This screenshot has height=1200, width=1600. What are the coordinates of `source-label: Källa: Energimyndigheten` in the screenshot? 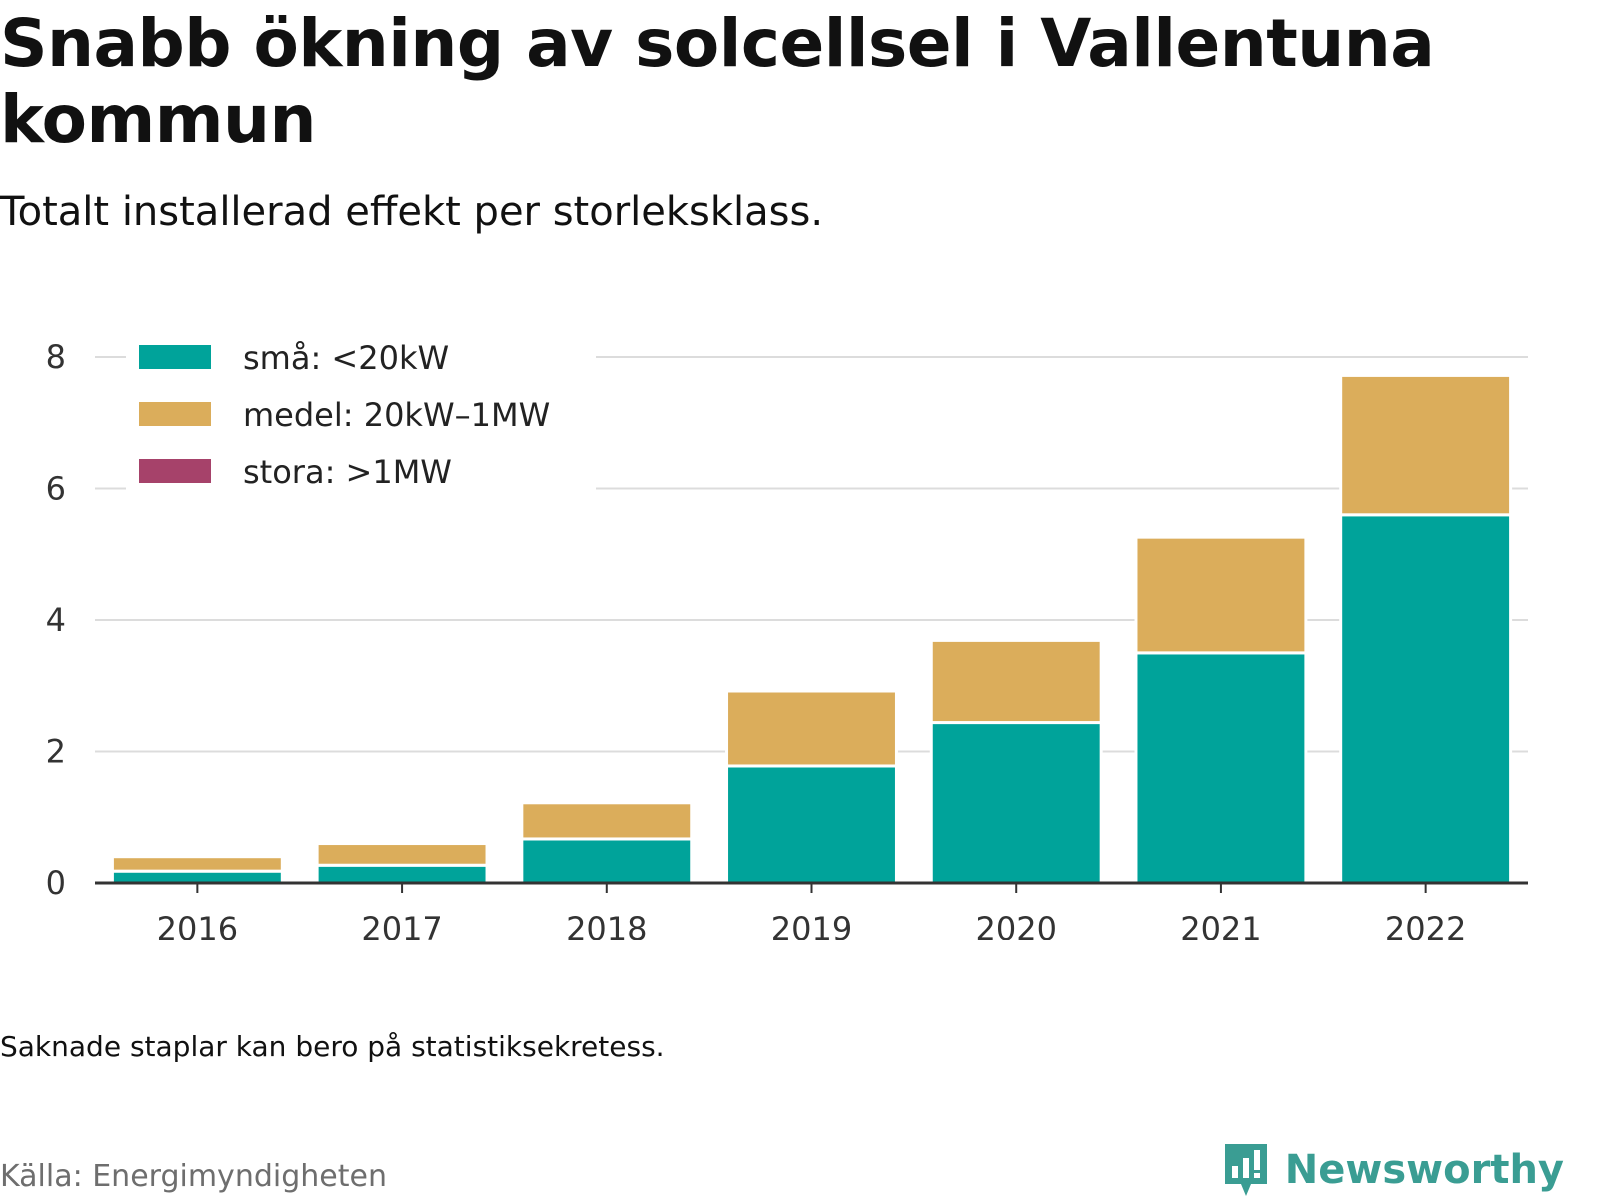 It's located at (193, 1176).